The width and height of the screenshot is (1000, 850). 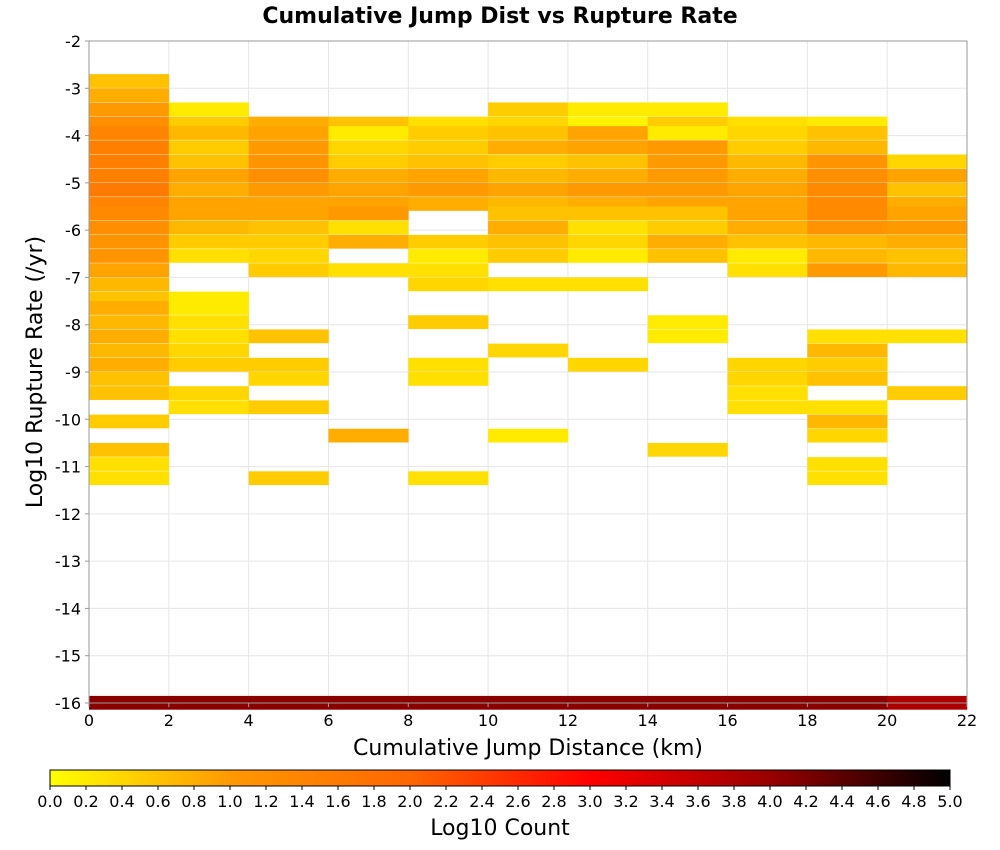 I want to click on y-tick-label: -13, so click(x=68, y=561).